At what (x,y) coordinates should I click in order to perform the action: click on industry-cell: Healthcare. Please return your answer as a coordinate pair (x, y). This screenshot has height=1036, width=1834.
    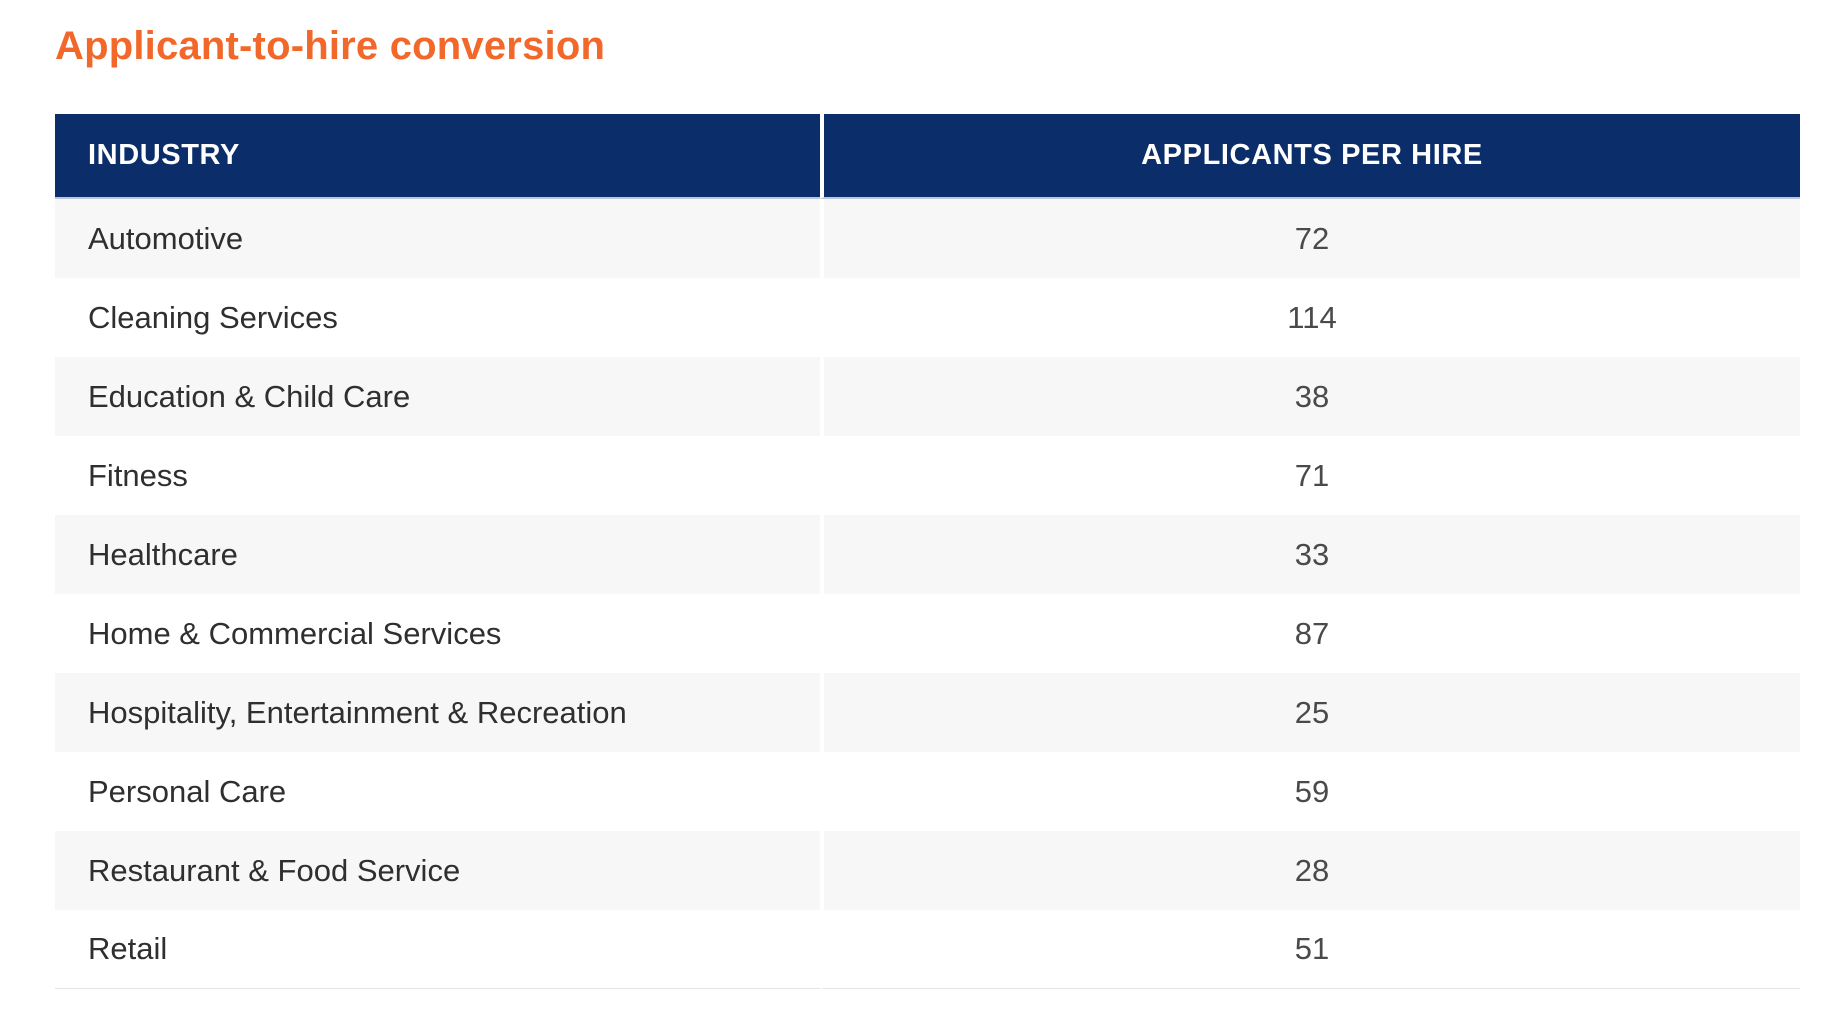
    Looking at the image, I should click on (437, 554).